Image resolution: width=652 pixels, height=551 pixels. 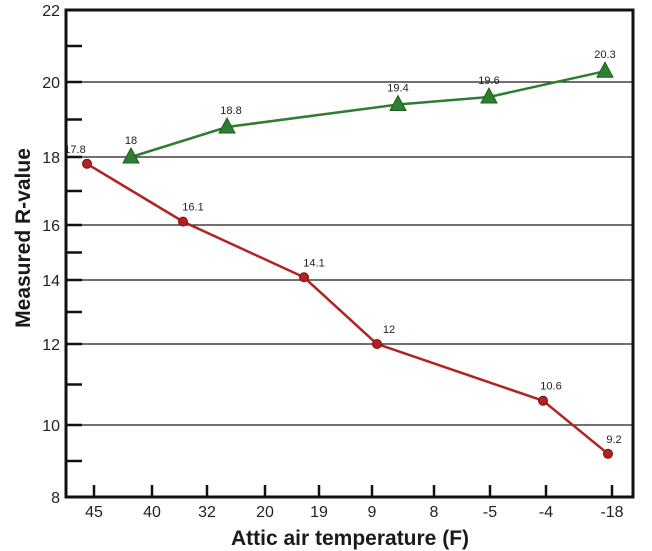 I want to click on x-tick-label: 19, so click(x=319, y=512).